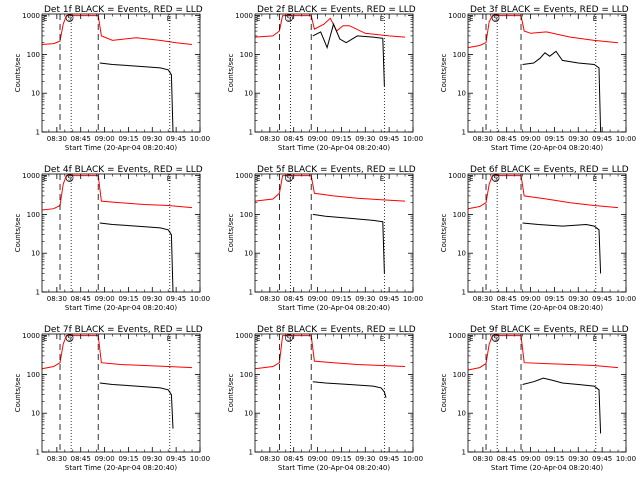 The image size is (640, 480). I want to click on y-tick-label: 1, so click(38, 293).